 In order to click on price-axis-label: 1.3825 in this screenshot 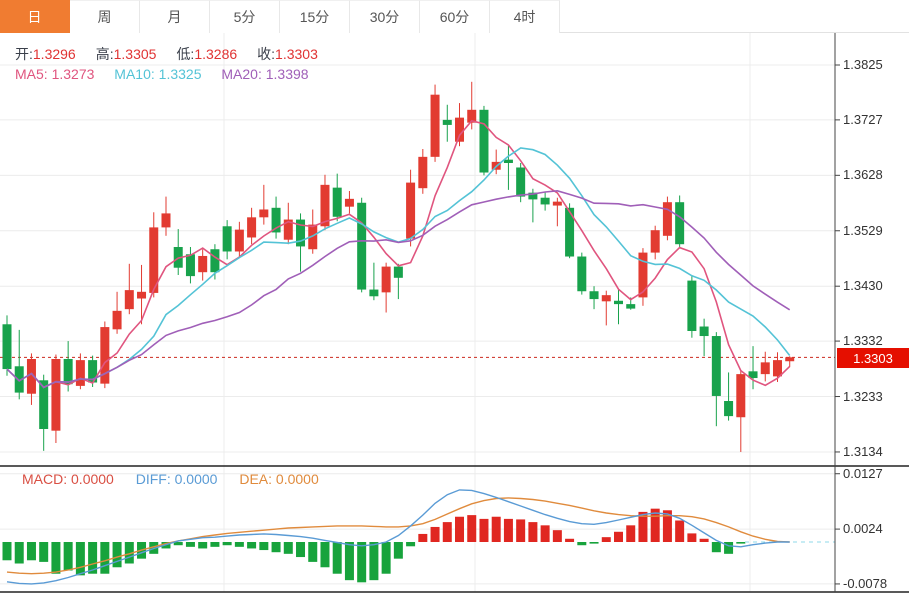, I will do `click(863, 64)`.